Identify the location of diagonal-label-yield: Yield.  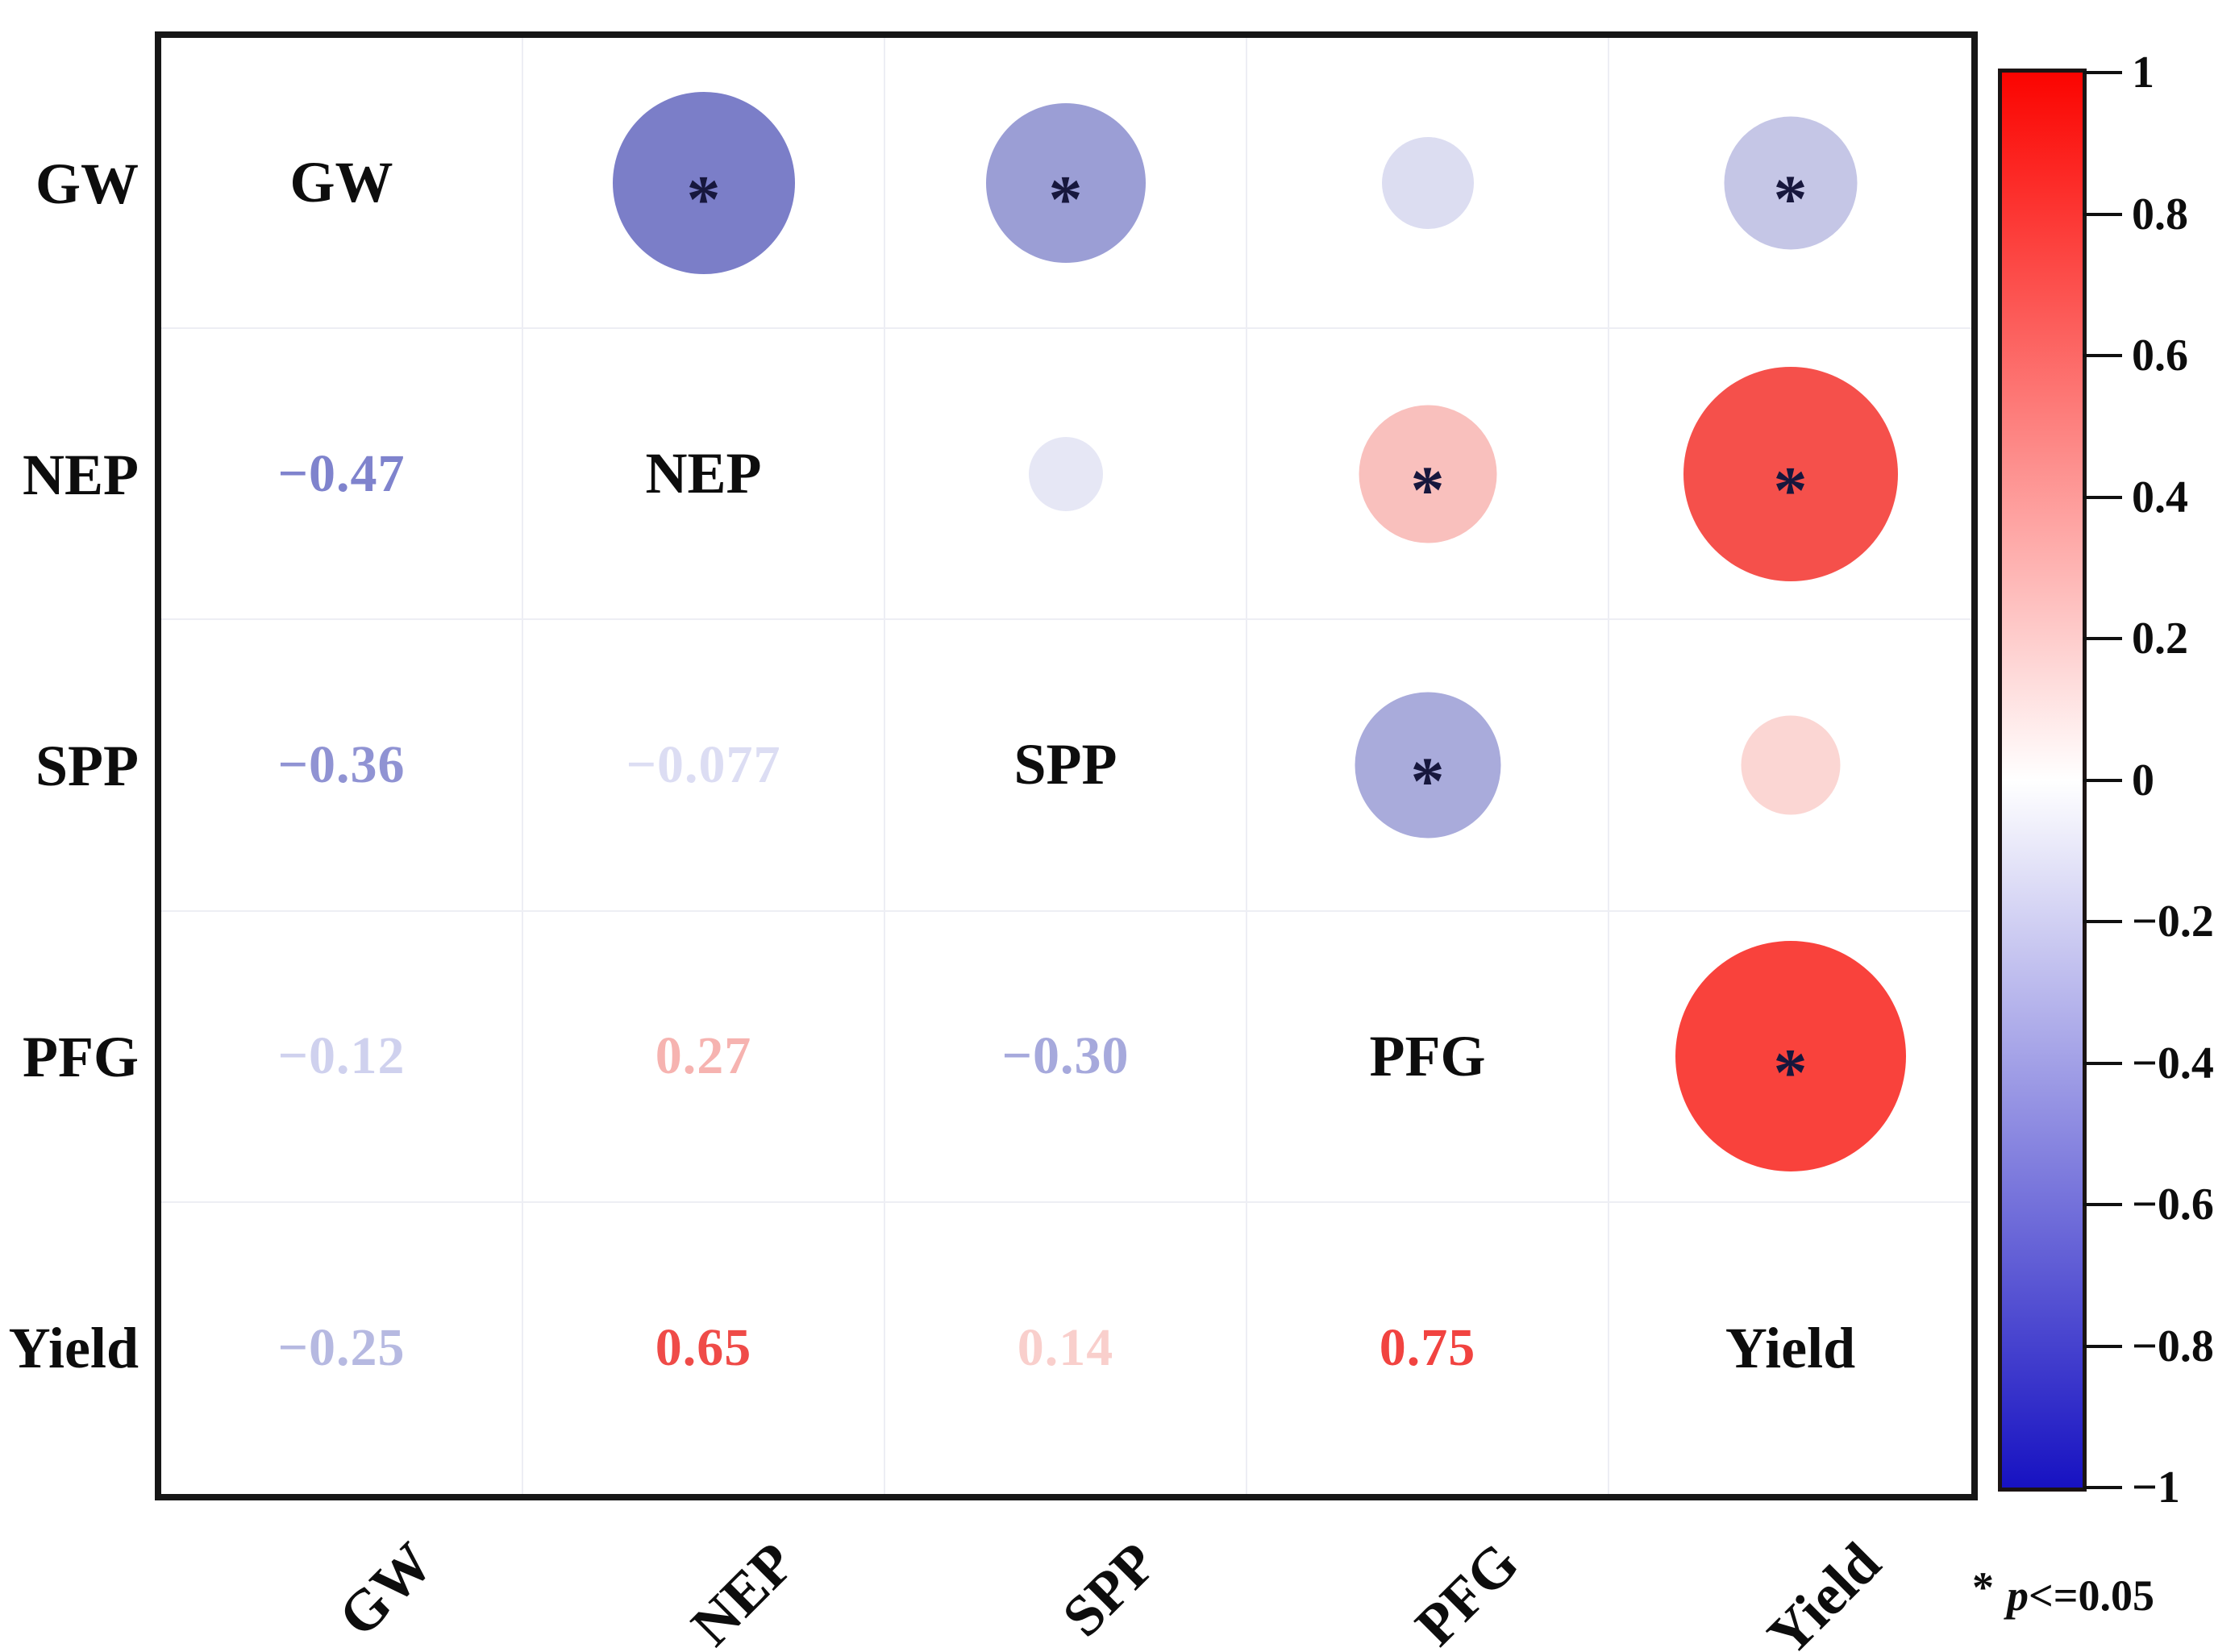
(1790, 1347).